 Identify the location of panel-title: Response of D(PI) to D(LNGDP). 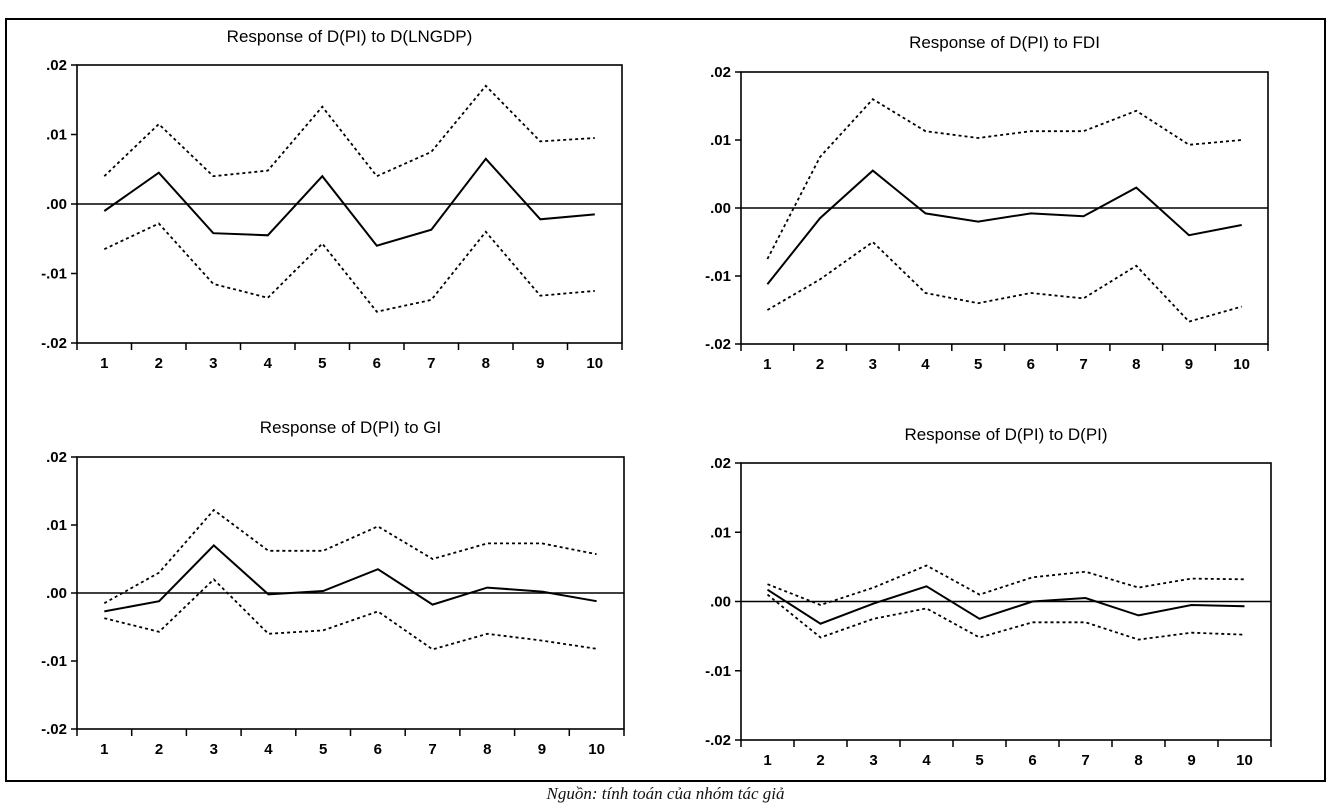
(350, 36).